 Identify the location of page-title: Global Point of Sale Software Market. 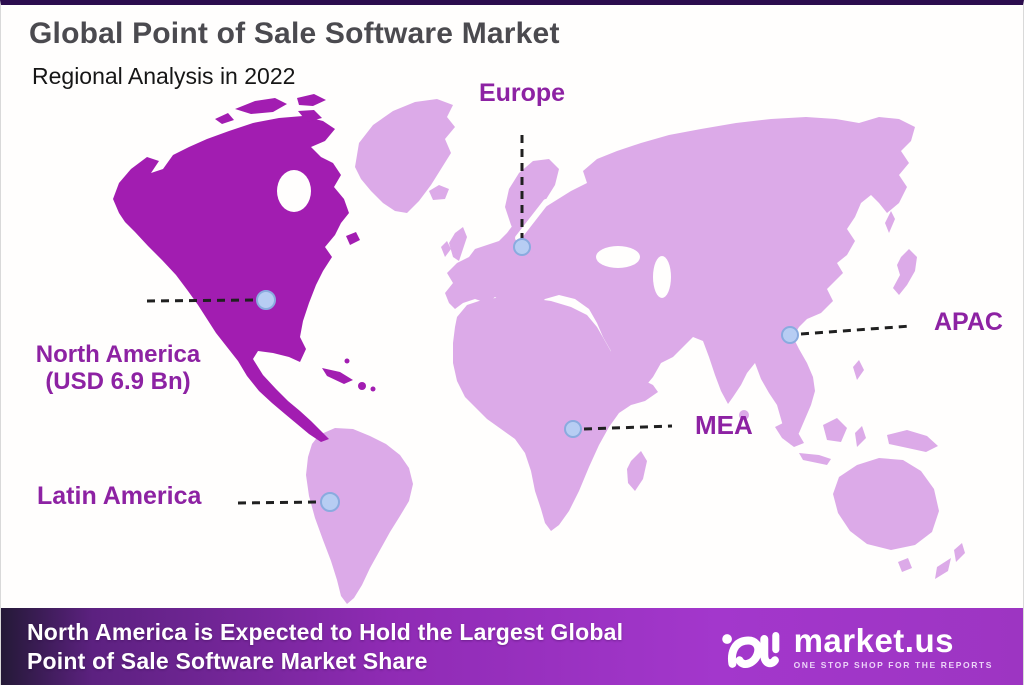
(294, 33).